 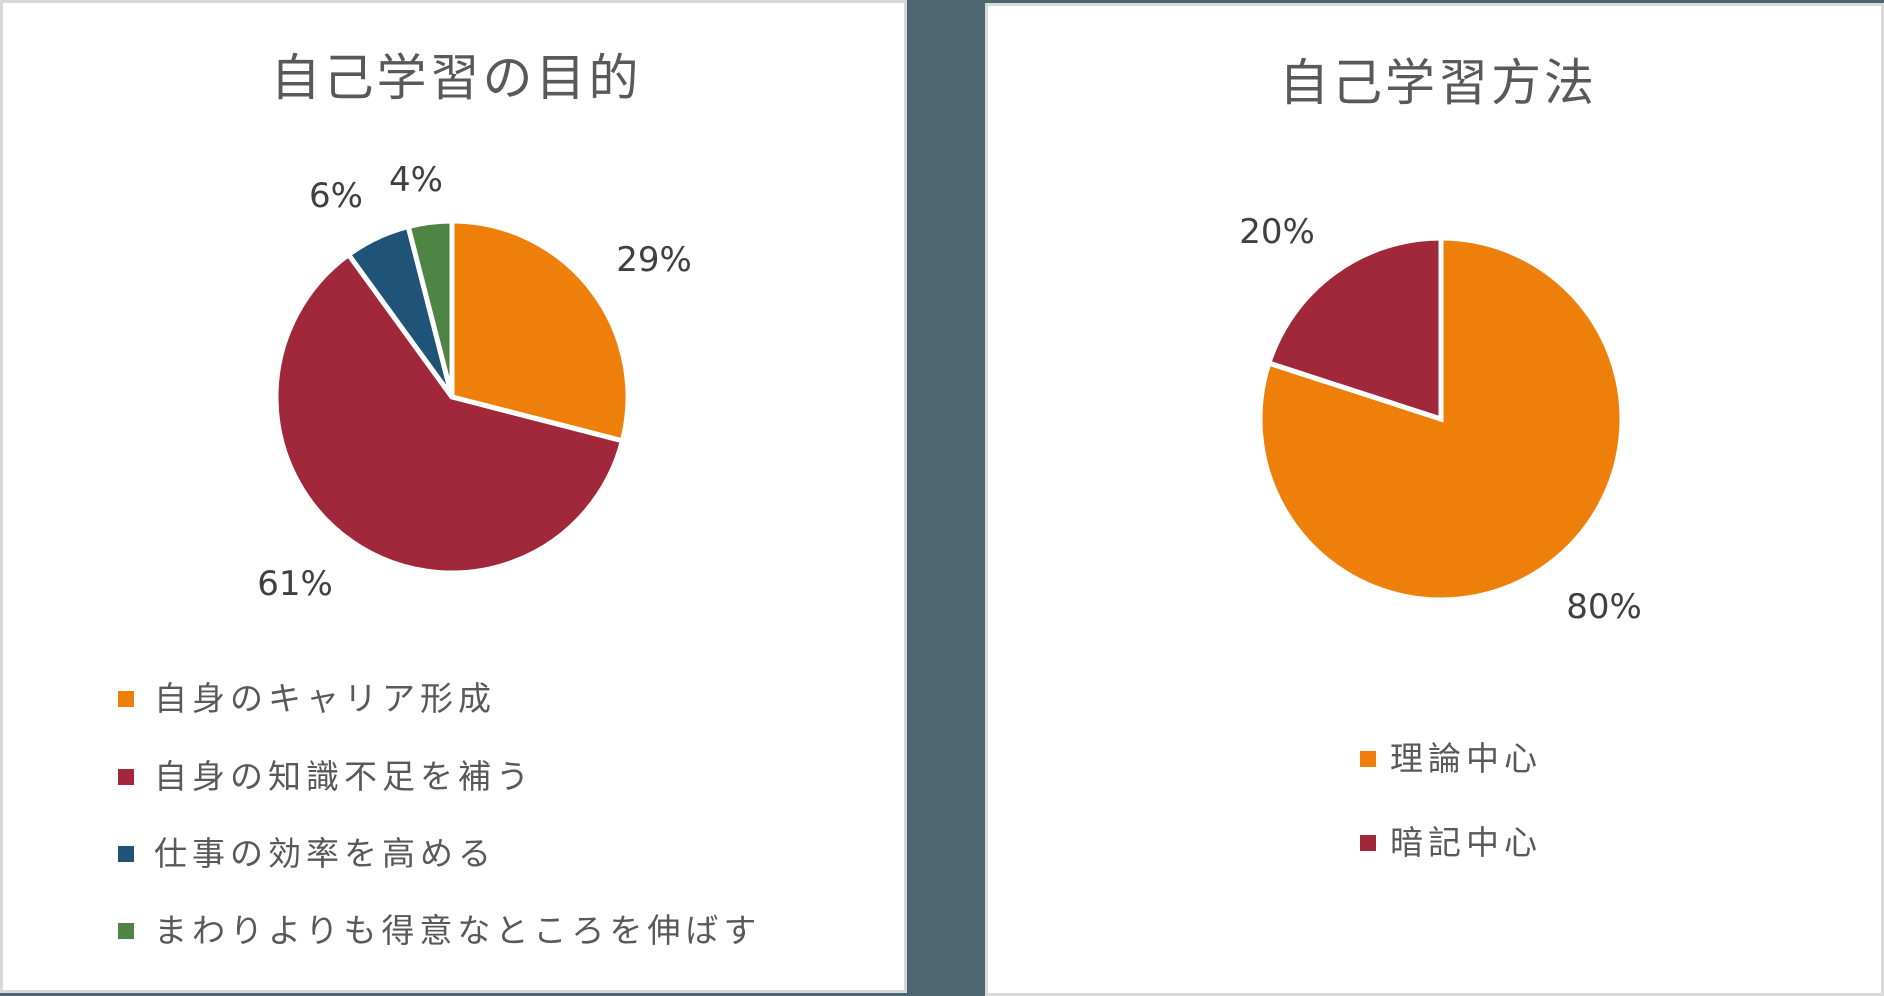 I want to click on legend-item-efficiency: 仕事の効率を高める, so click(x=307, y=854).